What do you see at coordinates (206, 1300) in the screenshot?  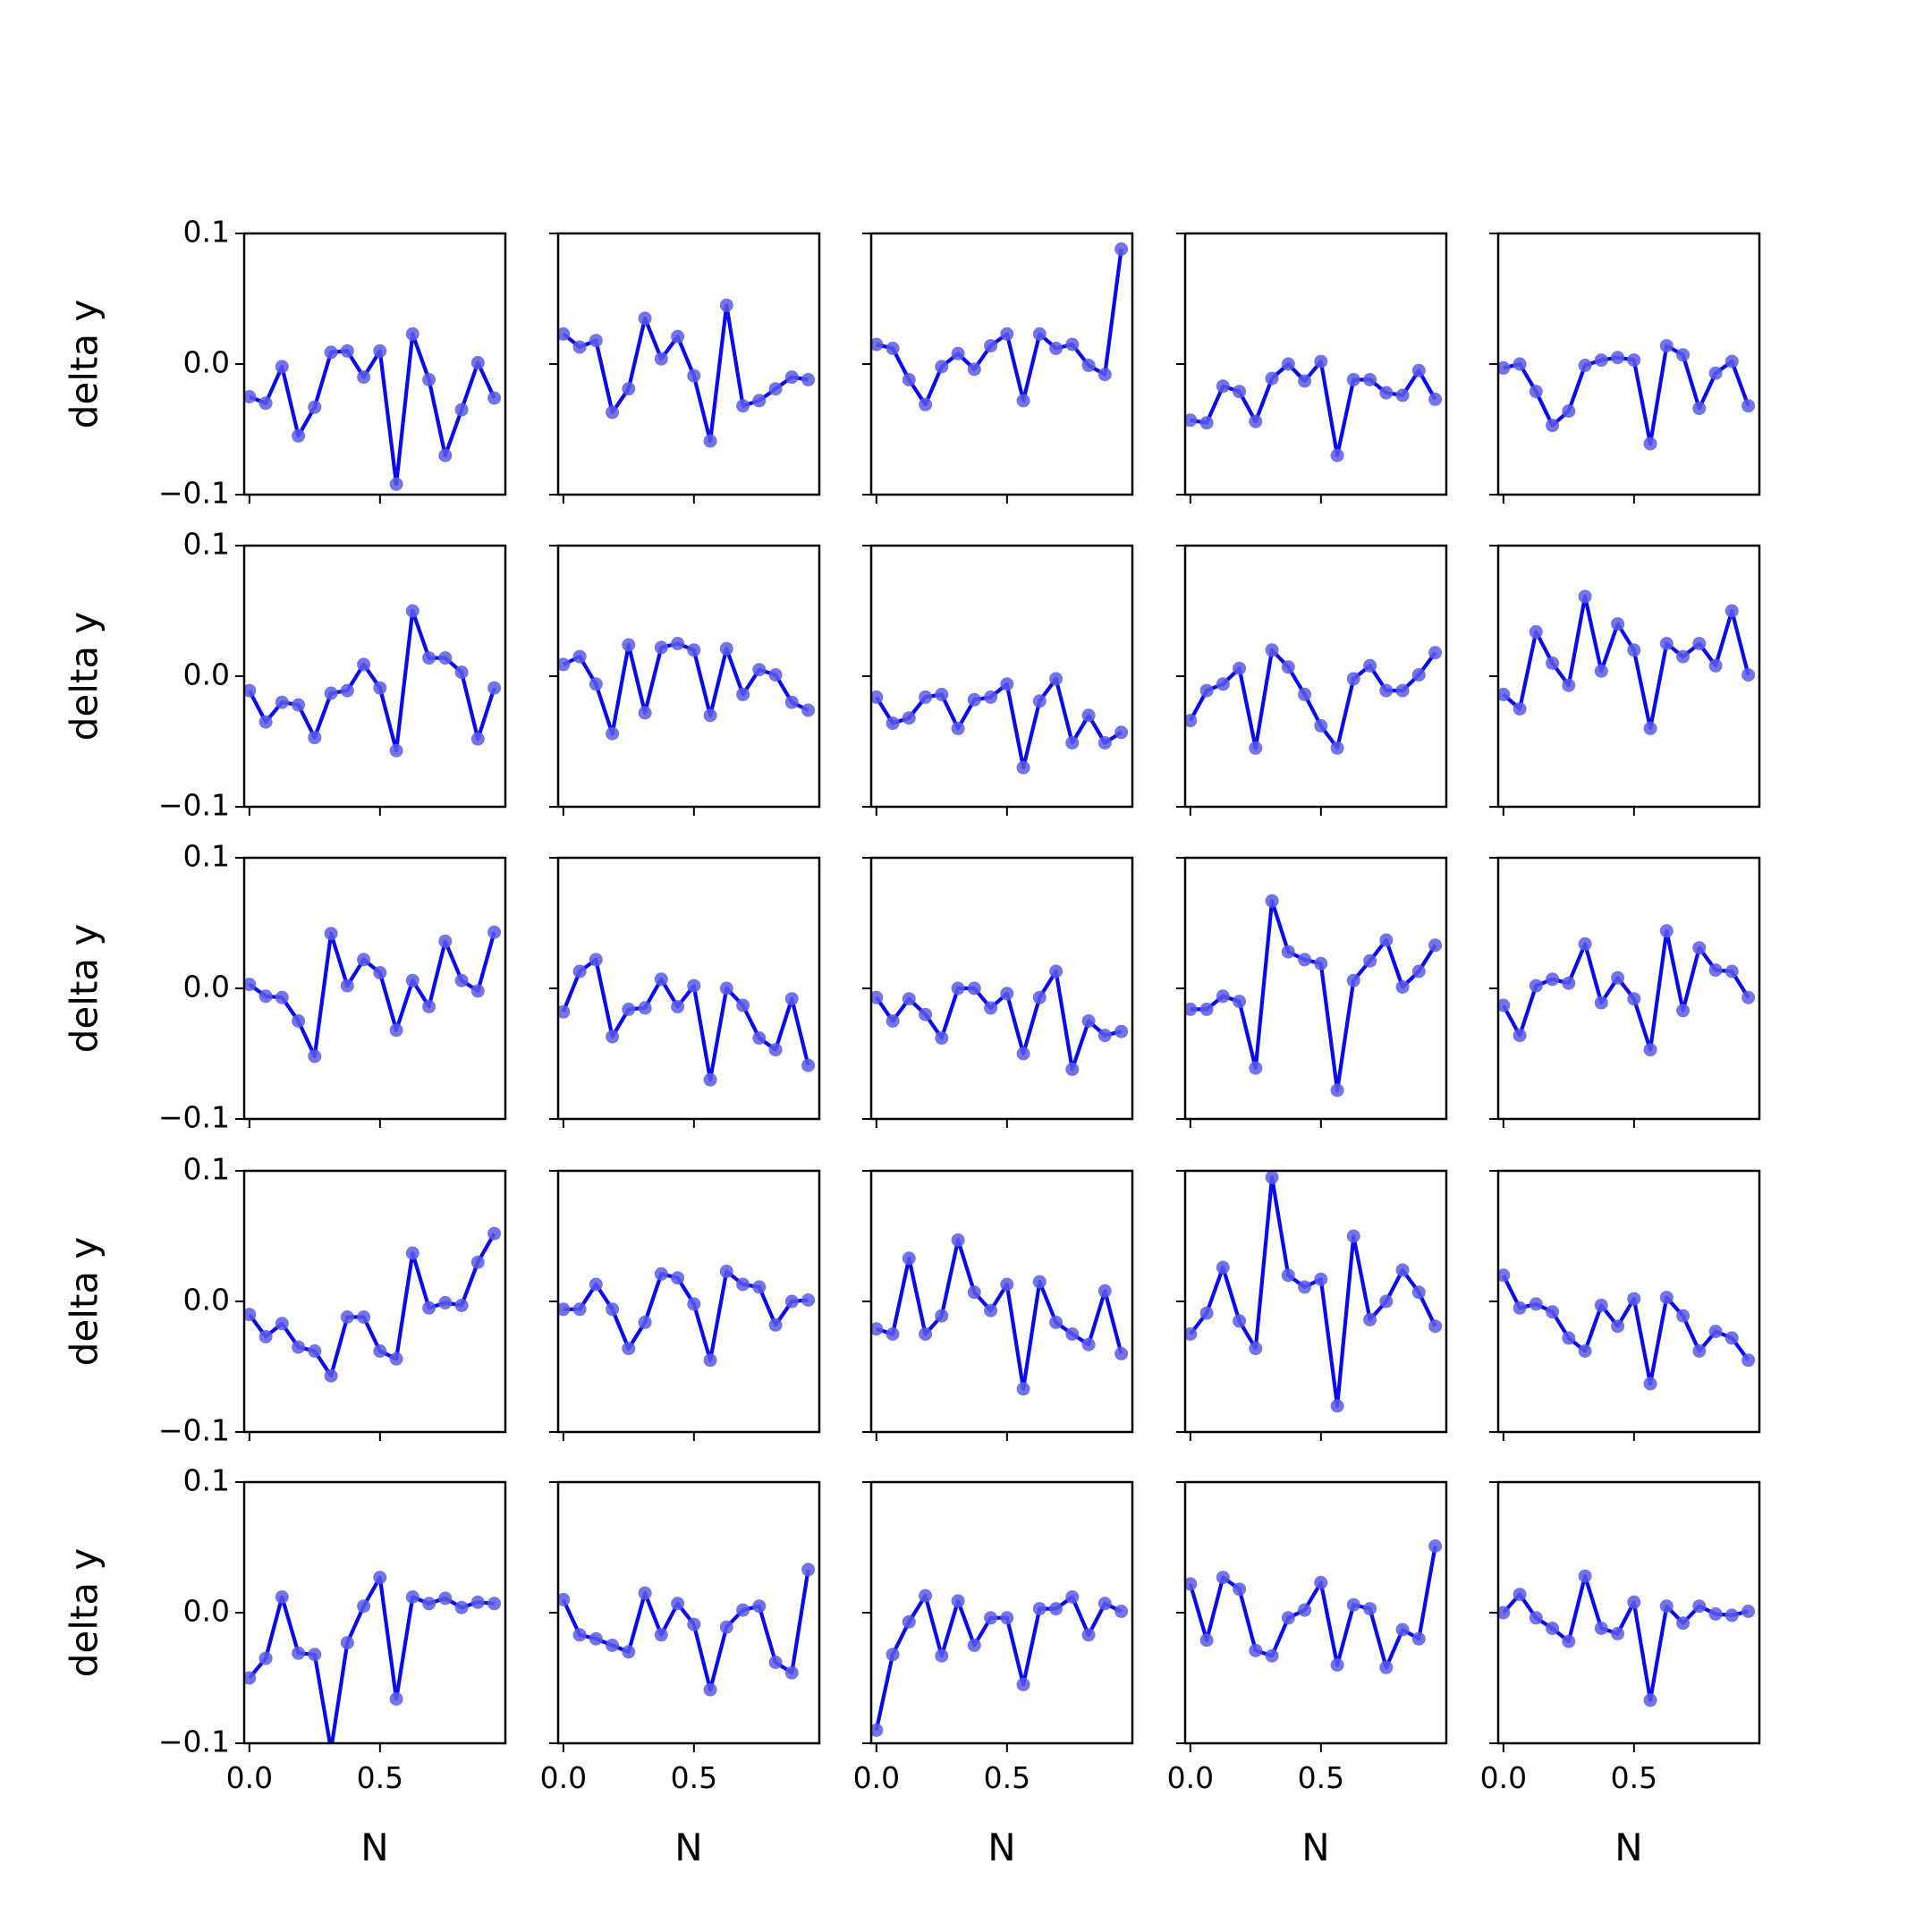 I see `y-tick-label: 0.0` at bounding box center [206, 1300].